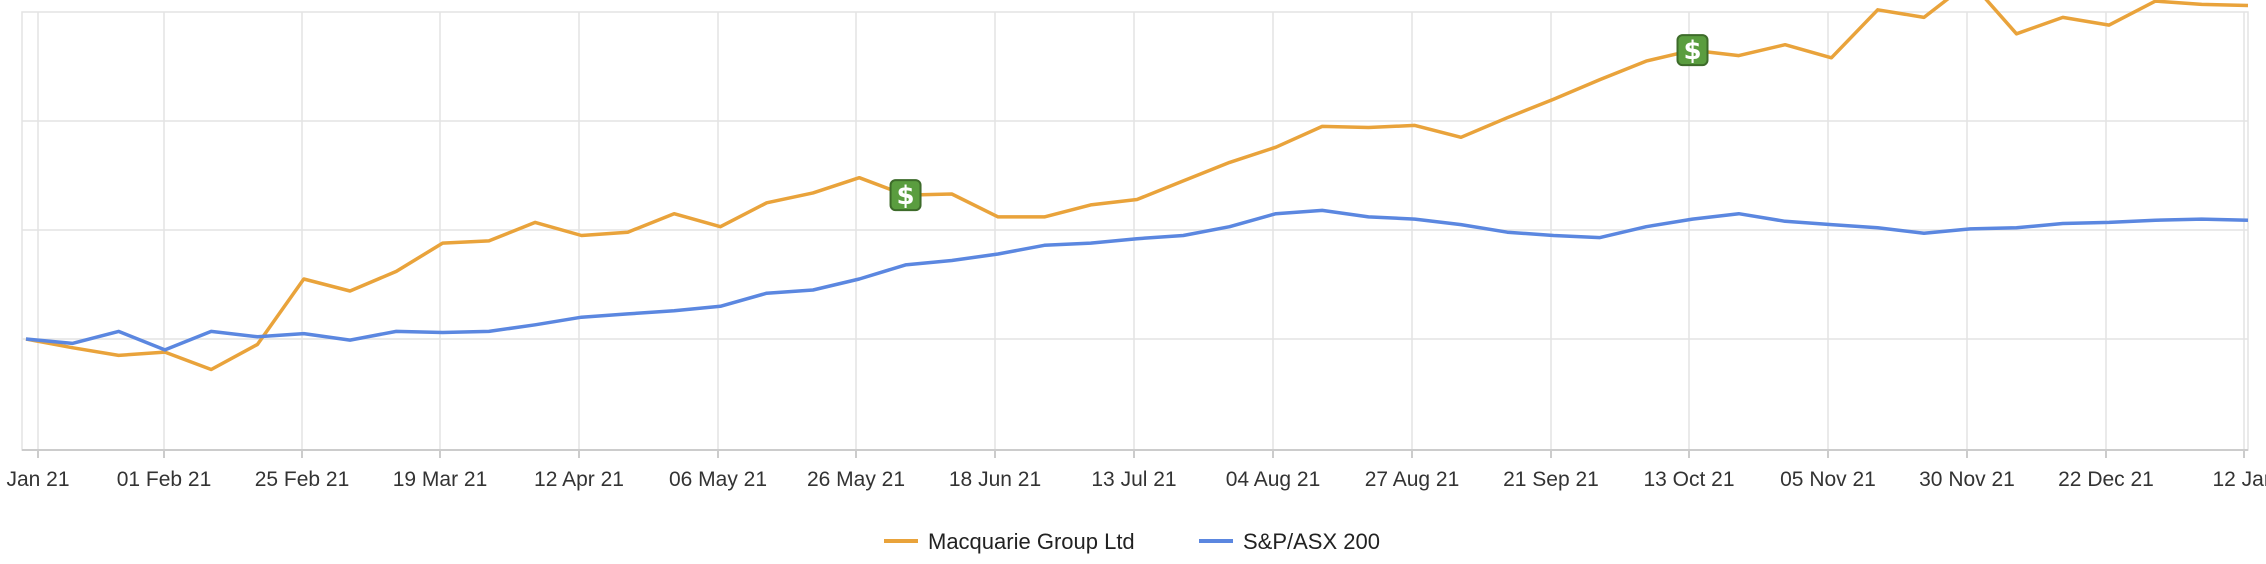 This screenshot has height=564, width=2266. What do you see at coordinates (2106, 479) in the screenshot?
I see `x-tick-label: 22 Dec 21` at bounding box center [2106, 479].